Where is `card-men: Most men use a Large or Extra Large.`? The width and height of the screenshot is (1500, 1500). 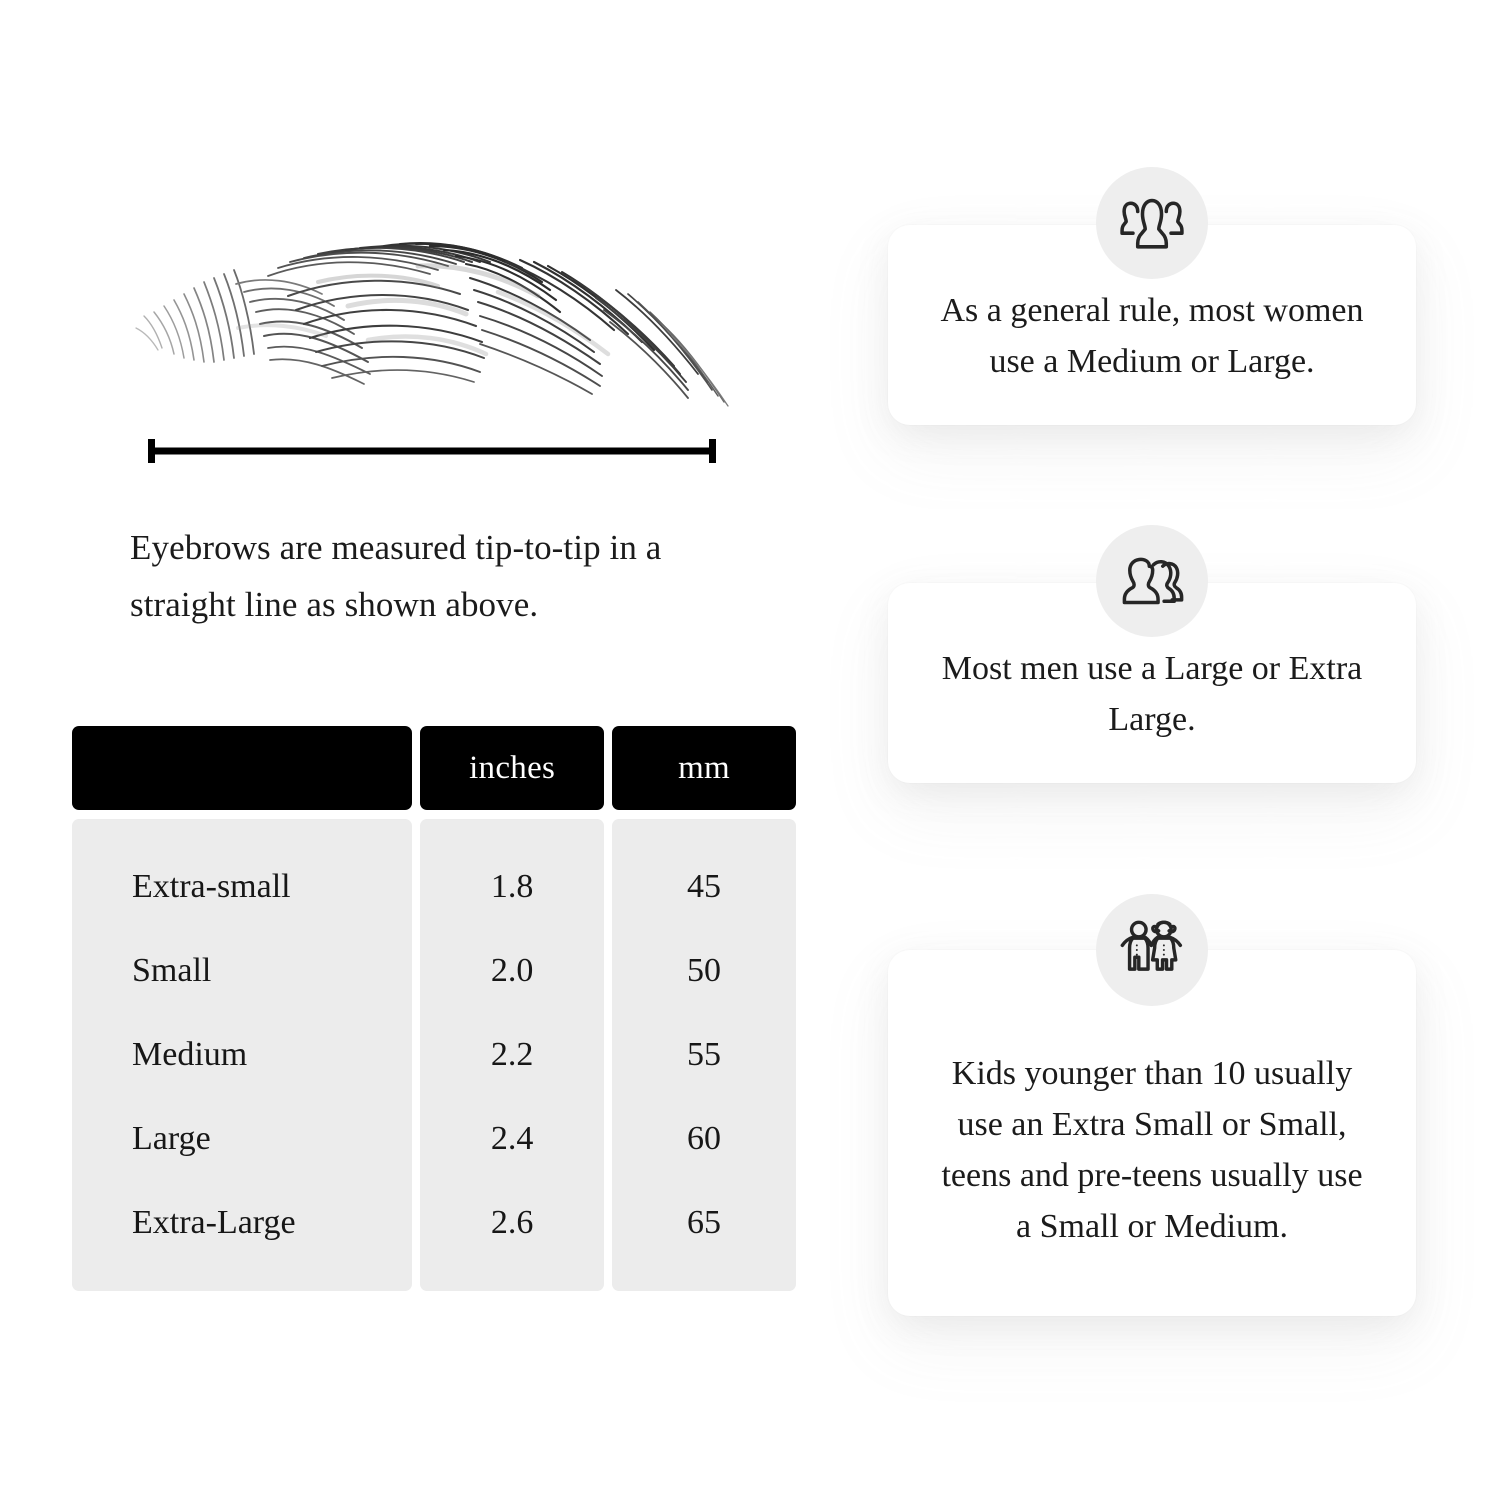 card-men: Most men use a Large or Extra Large. is located at coordinates (1152, 654).